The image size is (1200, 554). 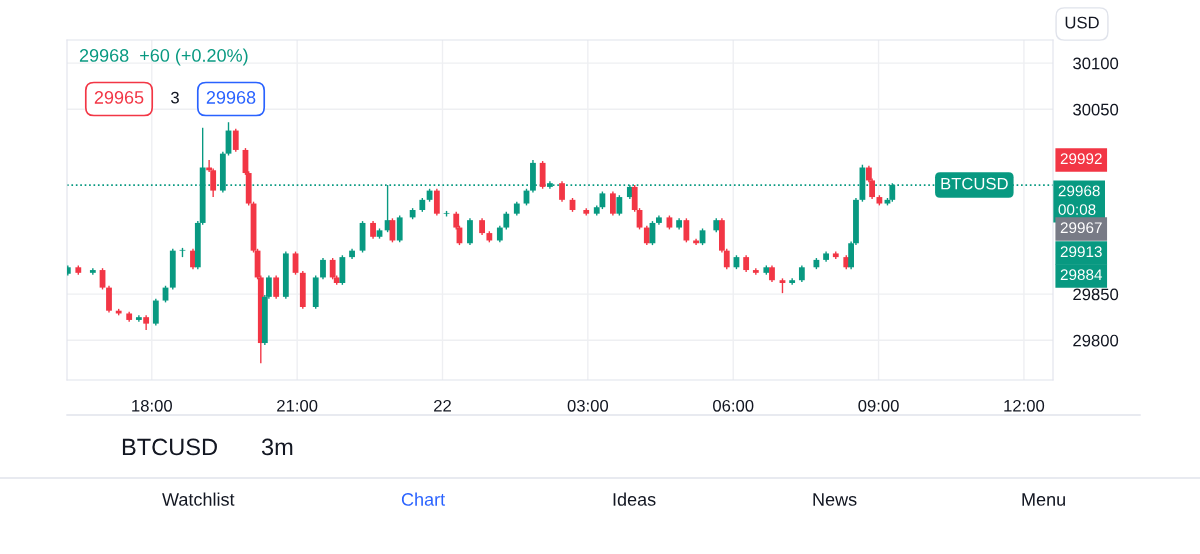 What do you see at coordinates (1079, 200) in the screenshot?
I see `ref-line-label: 29968 00:08` at bounding box center [1079, 200].